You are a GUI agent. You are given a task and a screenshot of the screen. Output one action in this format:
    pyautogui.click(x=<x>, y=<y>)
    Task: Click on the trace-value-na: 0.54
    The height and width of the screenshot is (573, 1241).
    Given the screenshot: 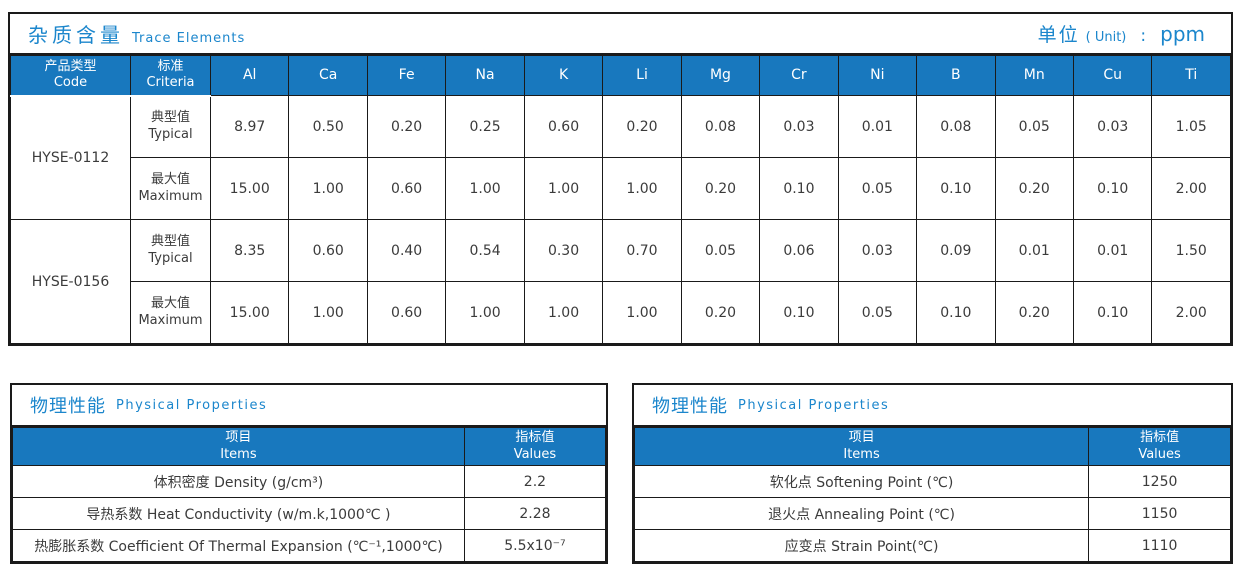 What is the action you would take?
    pyautogui.click(x=485, y=250)
    